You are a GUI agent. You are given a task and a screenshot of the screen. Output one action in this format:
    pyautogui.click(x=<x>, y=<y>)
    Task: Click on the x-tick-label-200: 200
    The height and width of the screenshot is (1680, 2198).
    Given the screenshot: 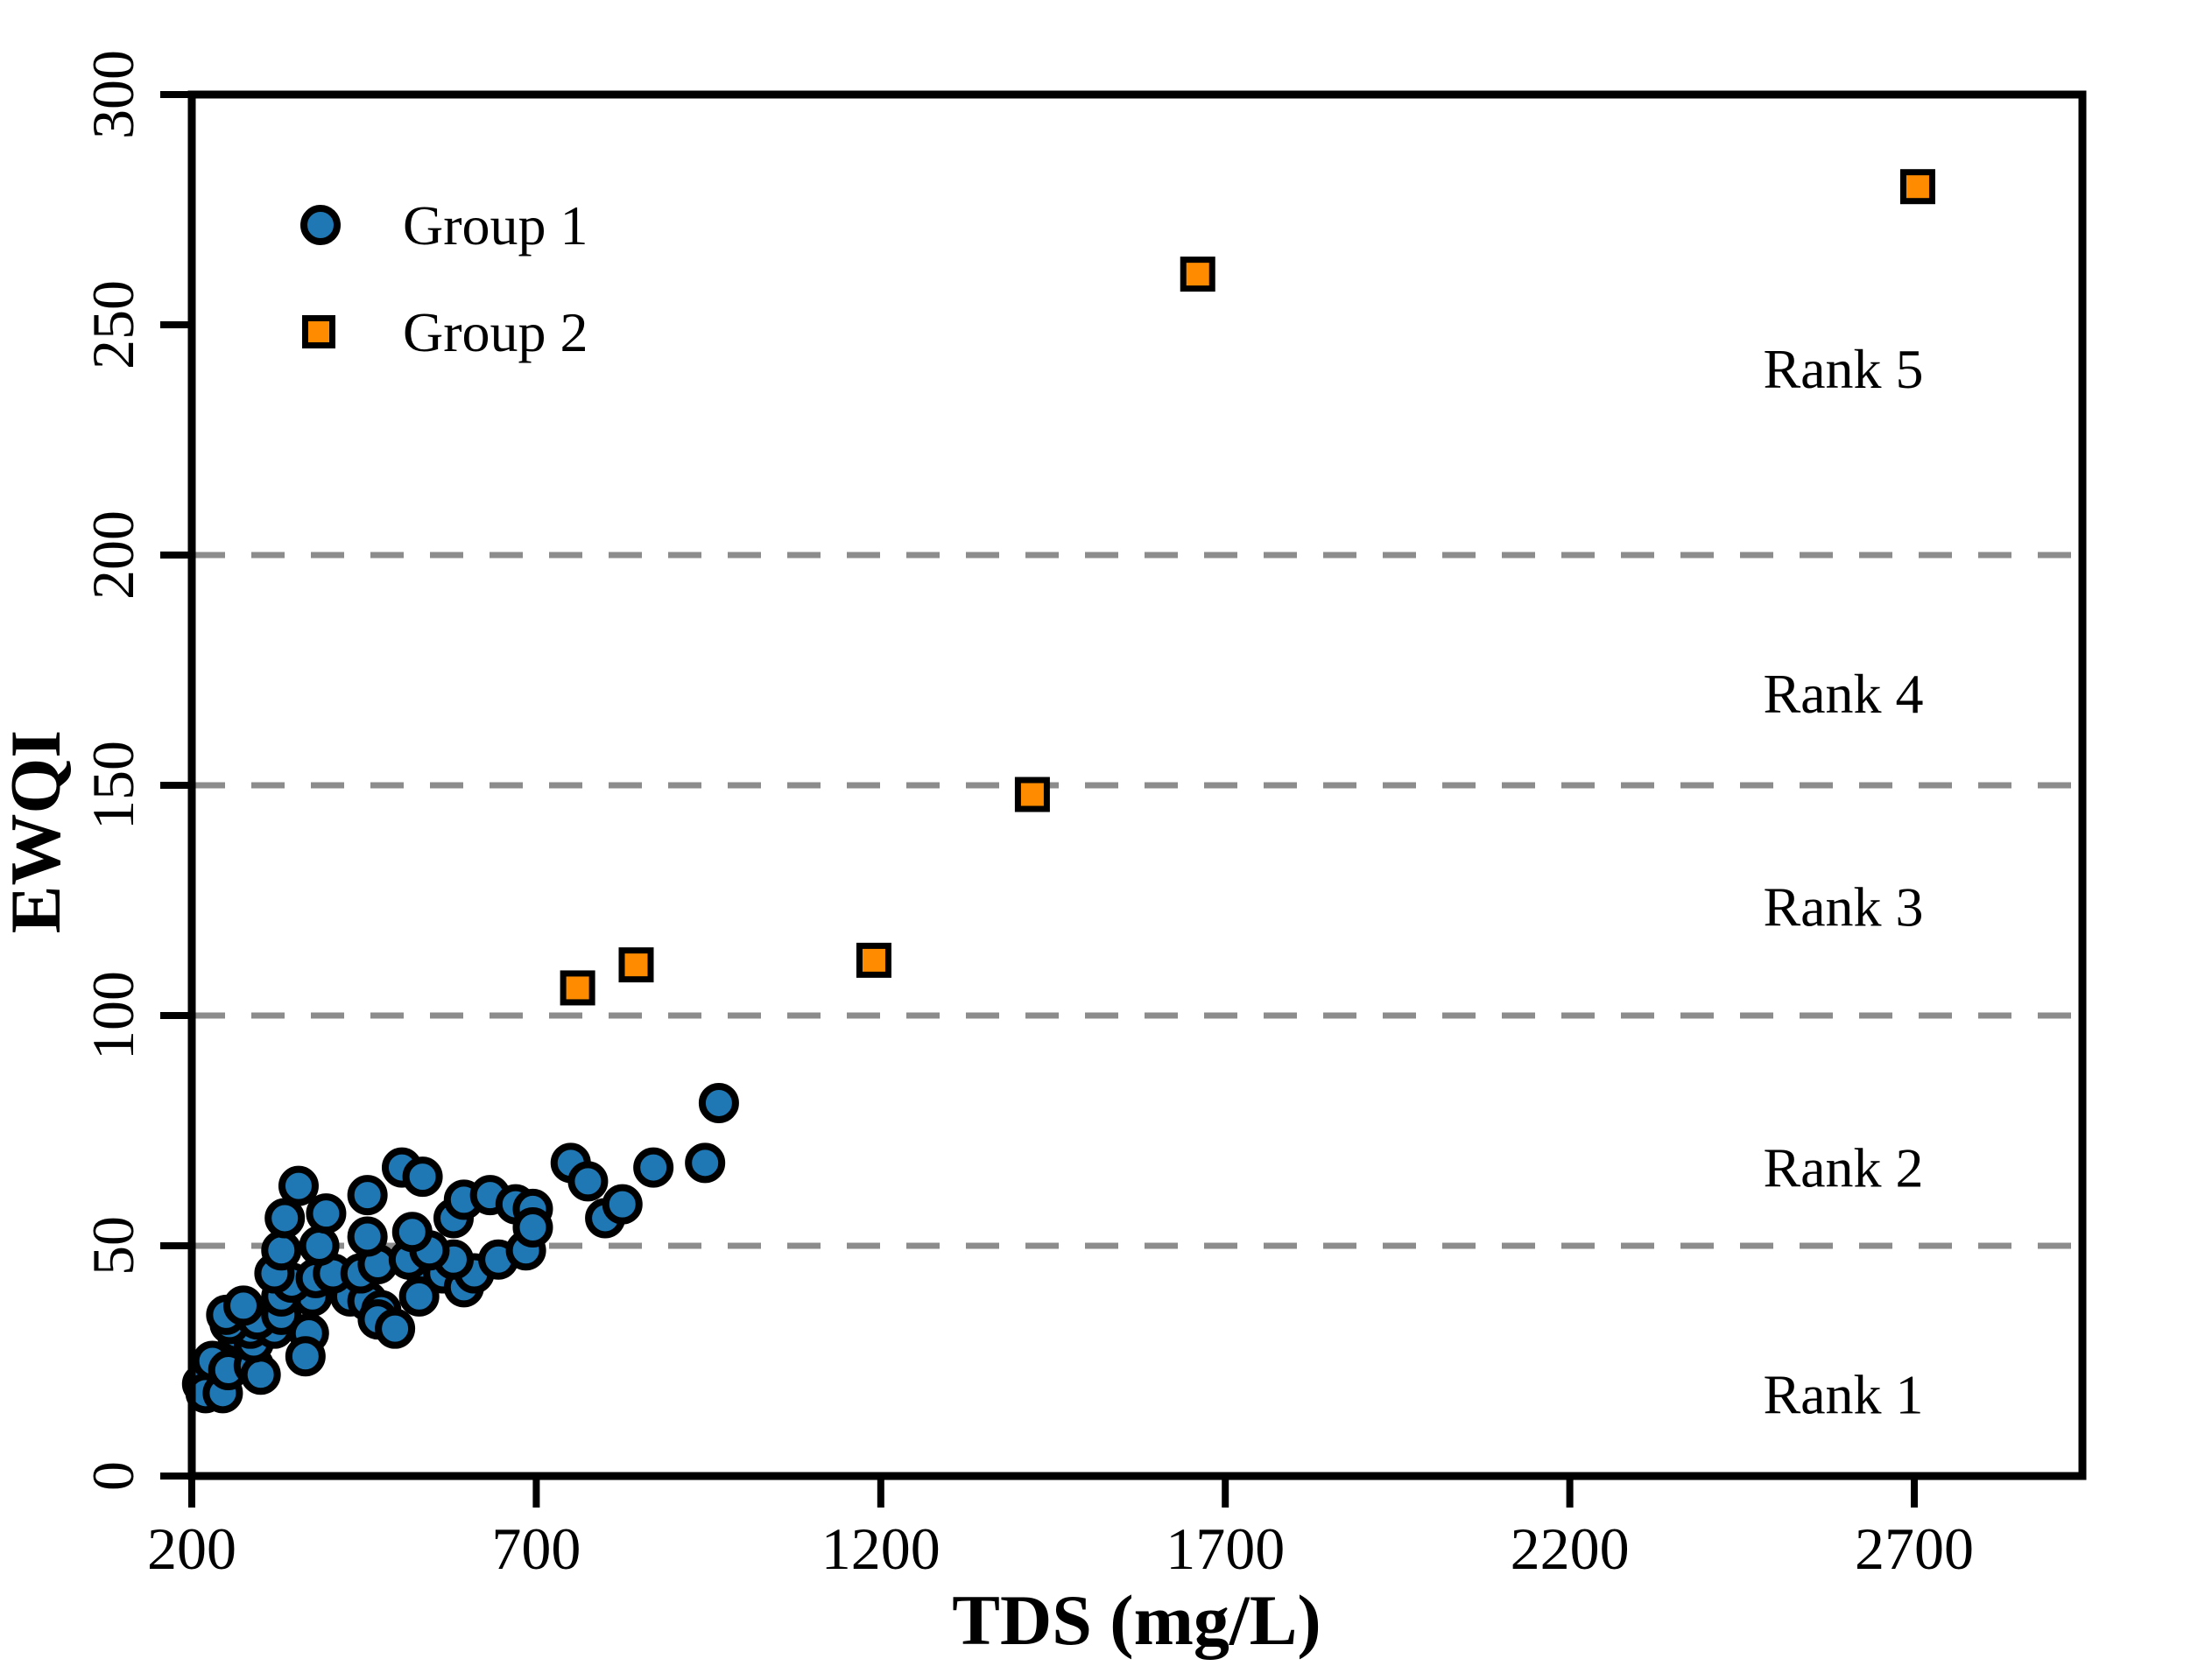 What is the action you would take?
    pyautogui.click(x=191, y=1548)
    